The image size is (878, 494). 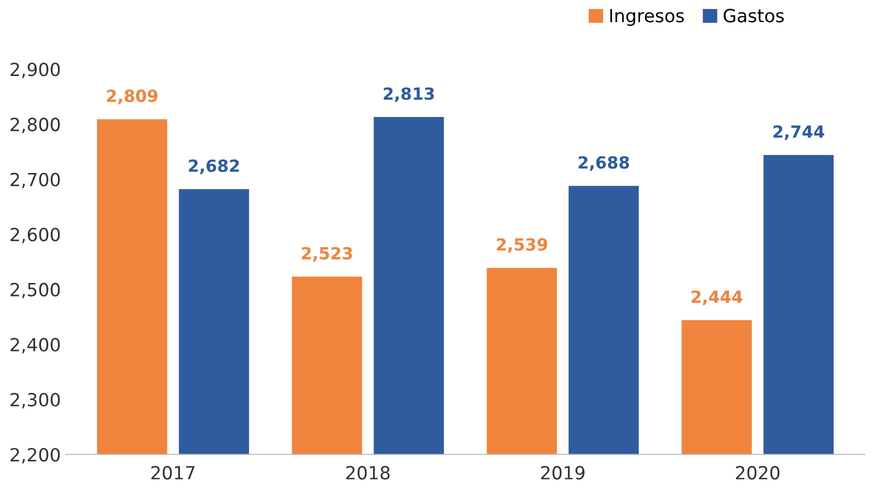 What do you see at coordinates (35, 180) in the screenshot?
I see `y-tick-label: 2,700` at bounding box center [35, 180].